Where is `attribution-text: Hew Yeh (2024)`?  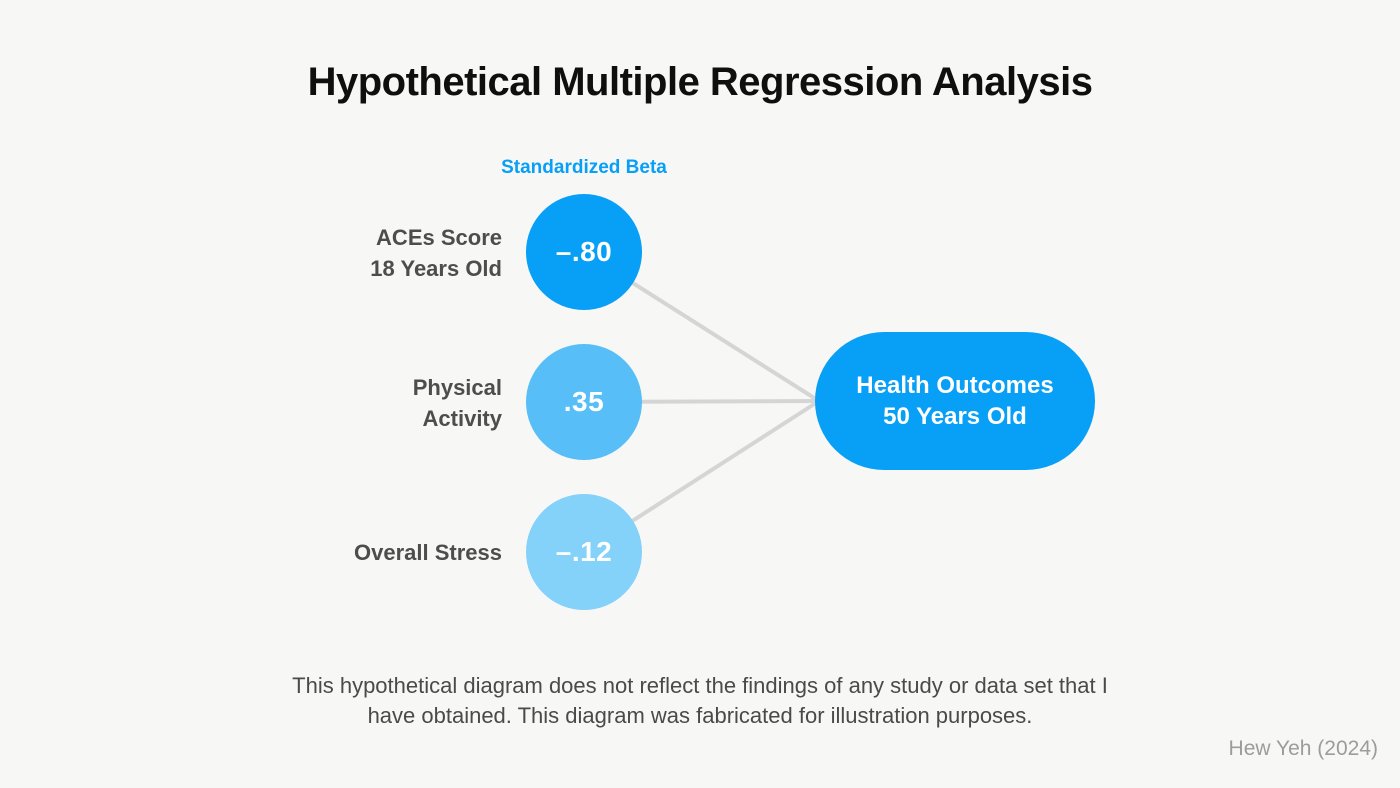 attribution-text: Hew Yeh (2024) is located at coordinates (1303, 748).